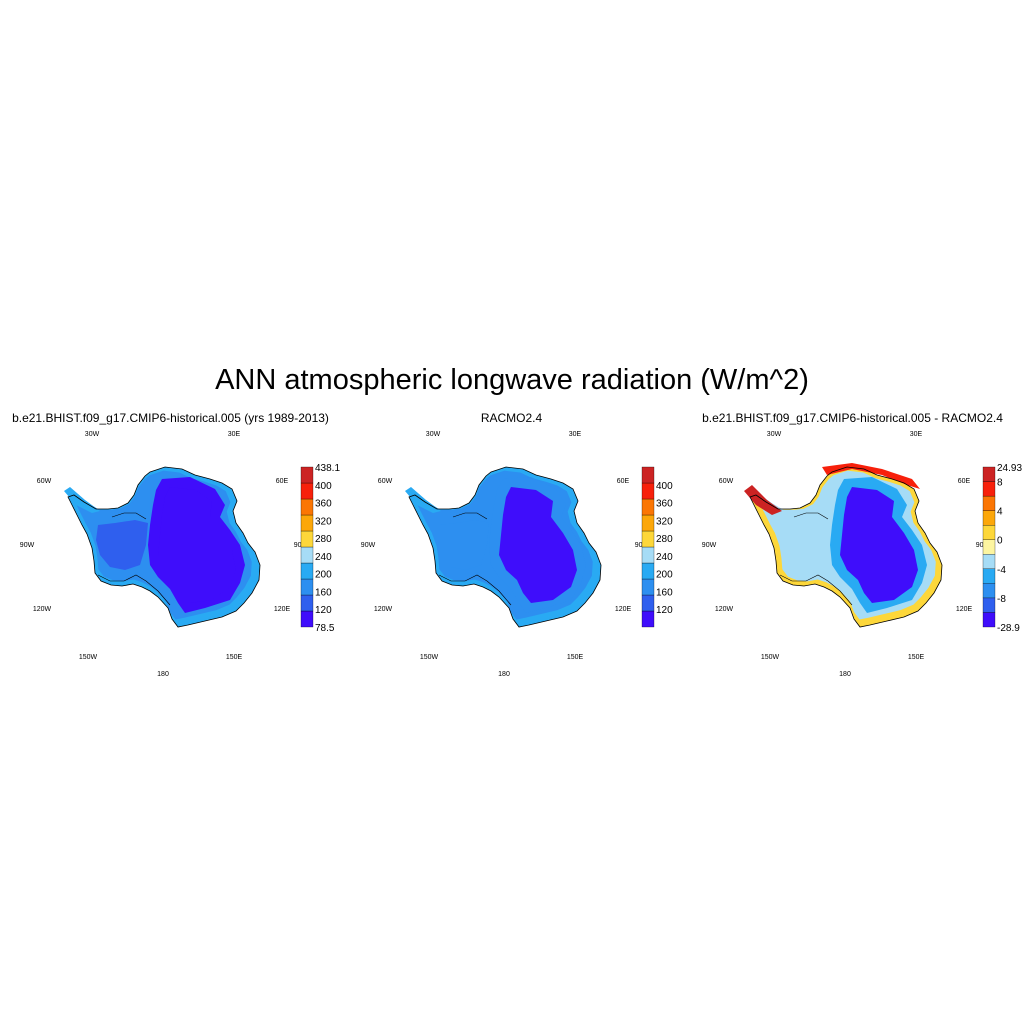 The width and height of the screenshot is (1024, 1024). Describe the element at coordinates (1001, 570) in the screenshot. I see `colorbar-label: -4` at that location.